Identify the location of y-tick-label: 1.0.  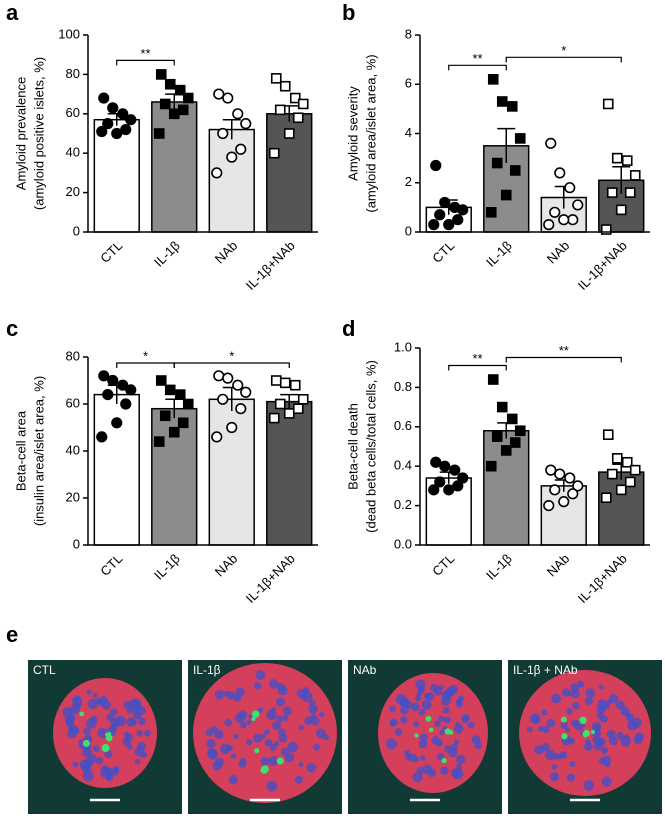
(403, 346).